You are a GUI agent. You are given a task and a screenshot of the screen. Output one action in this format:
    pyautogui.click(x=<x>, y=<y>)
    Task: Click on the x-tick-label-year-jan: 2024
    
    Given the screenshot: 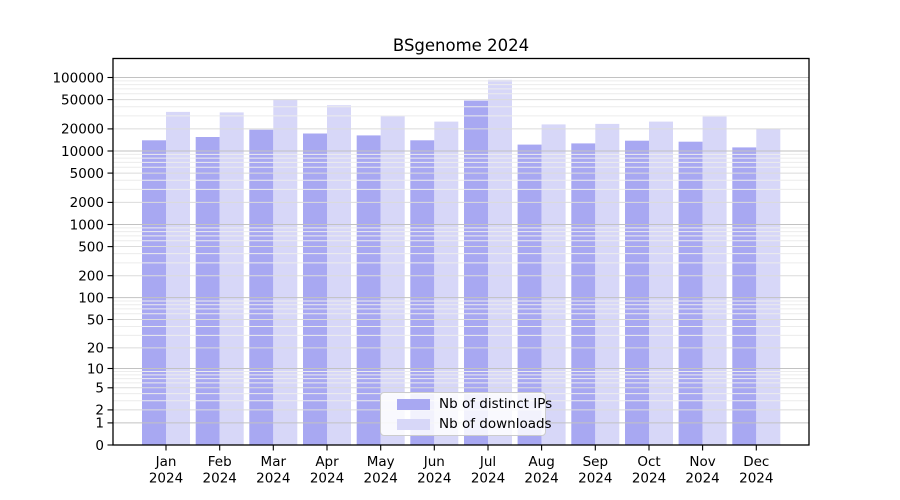 What is the action you would take?
    pyautogui.click(x=166, y=479)
    